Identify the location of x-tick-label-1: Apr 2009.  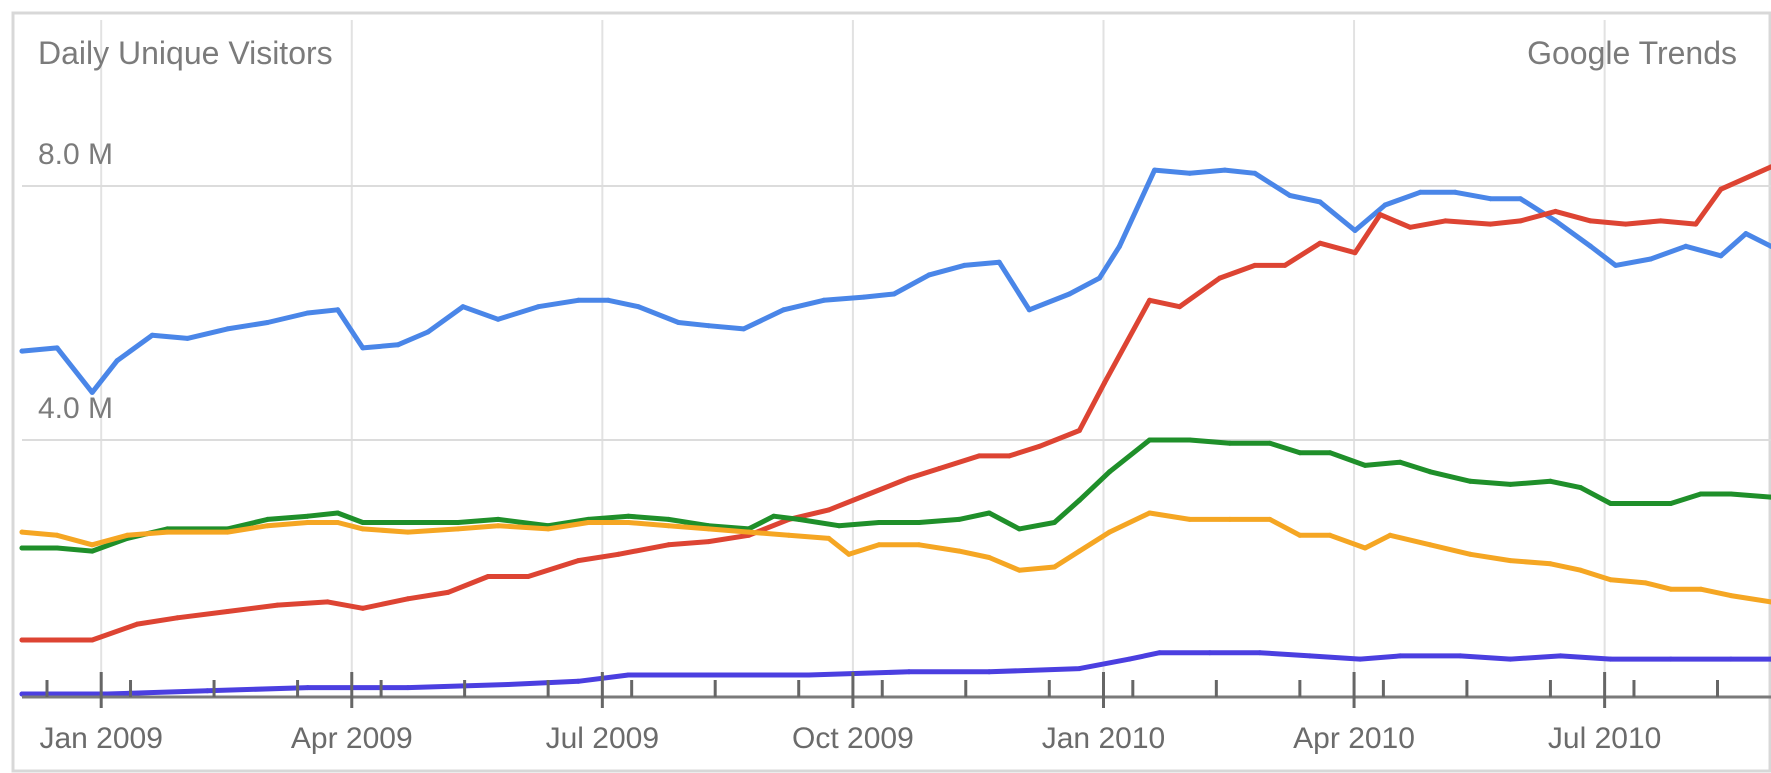
(352, 738).